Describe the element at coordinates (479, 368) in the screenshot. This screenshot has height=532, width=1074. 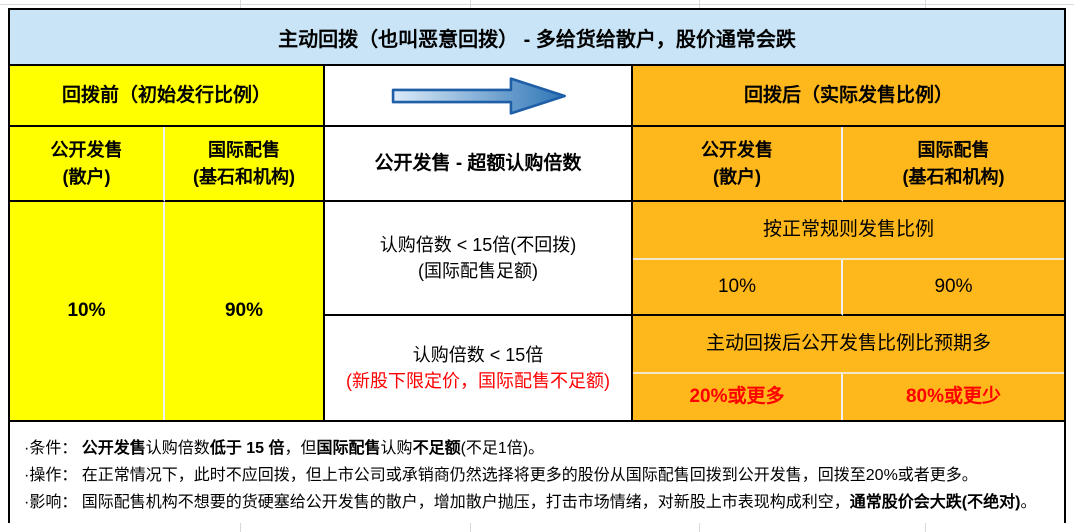
I see `cell-case-clawback: 认购倍数 < 15倍 (新股下限定价，国际配售不足额)` at that location.